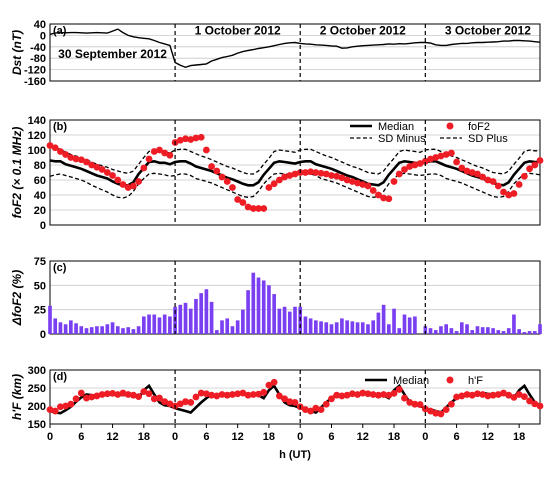 This screenshot has width=550, height=485. Describe the element at coordinates (35, 71) in the screenshot. I see `y-tick-label: -120` at that location.